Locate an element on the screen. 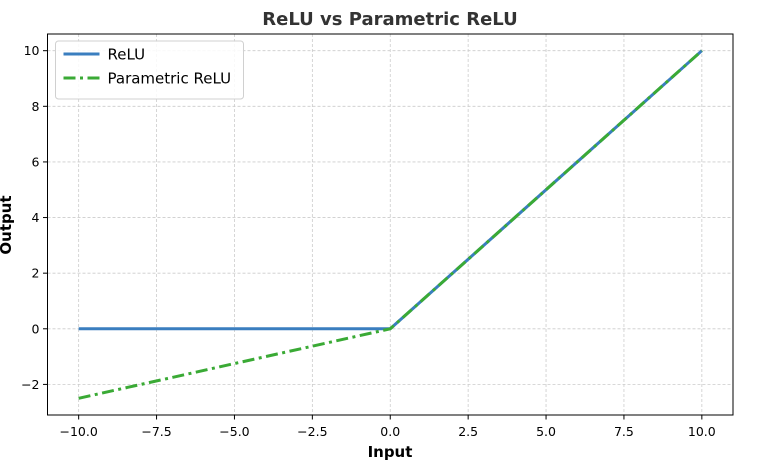  y-tick-label: 2 is located at coordinates (36, 273).